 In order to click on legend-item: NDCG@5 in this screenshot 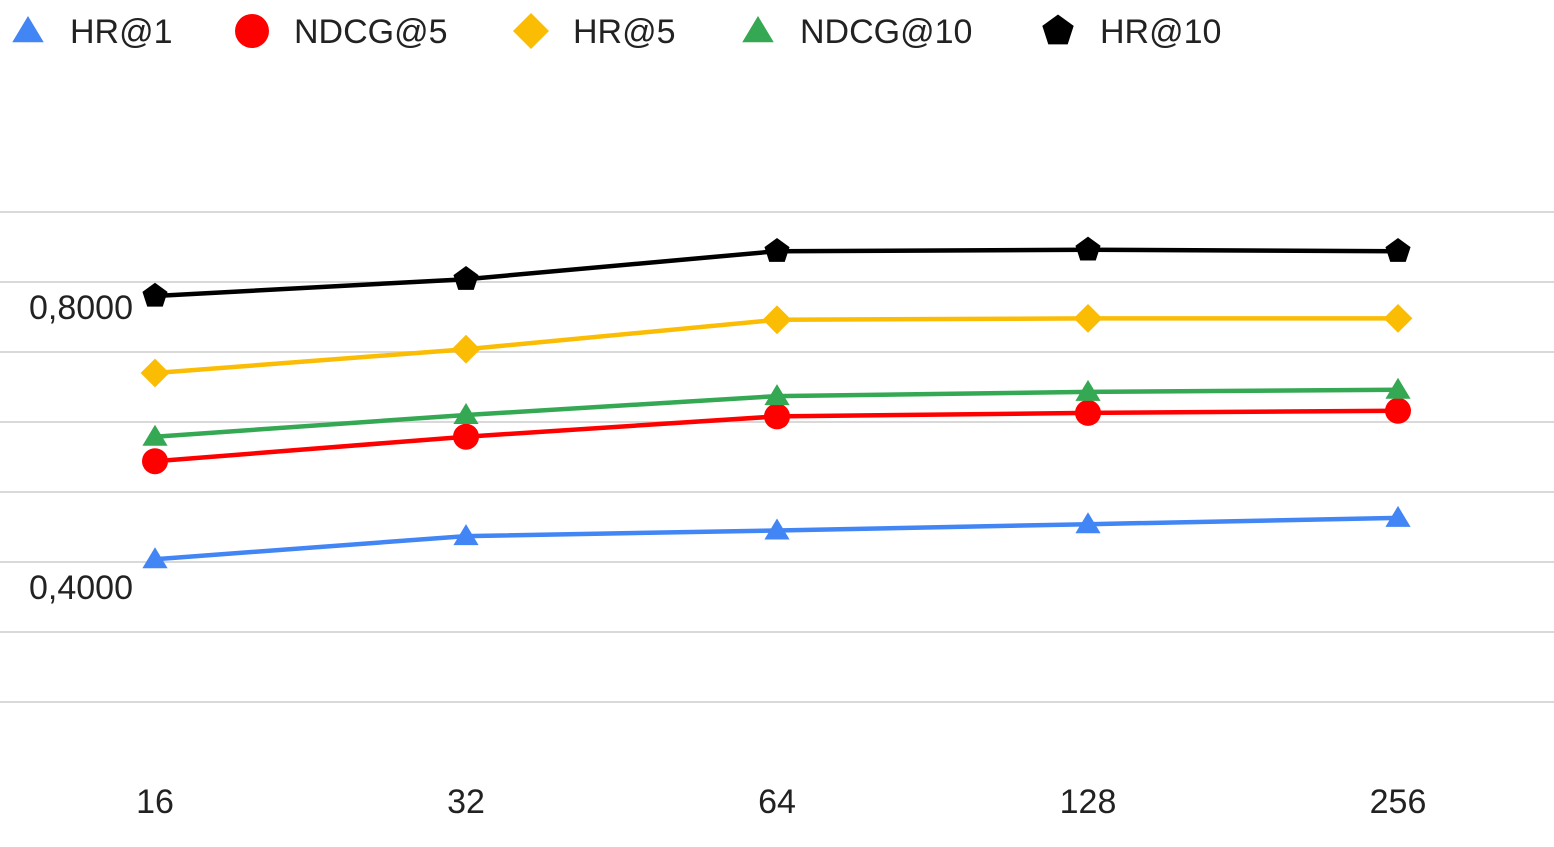, I will do `click(341, 32)`.